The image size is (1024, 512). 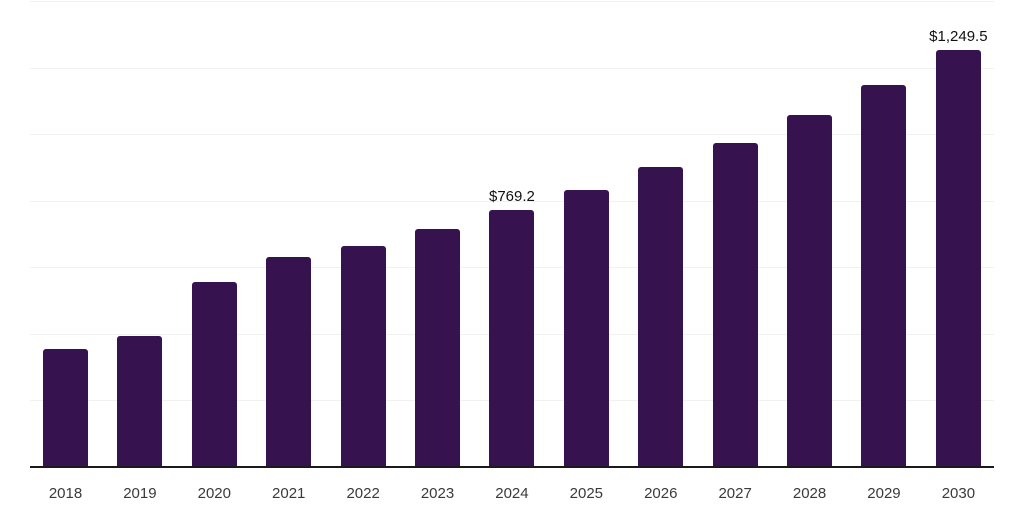 I want to click on x-tick-label-2023: 2023, so click(x=437, y=493).